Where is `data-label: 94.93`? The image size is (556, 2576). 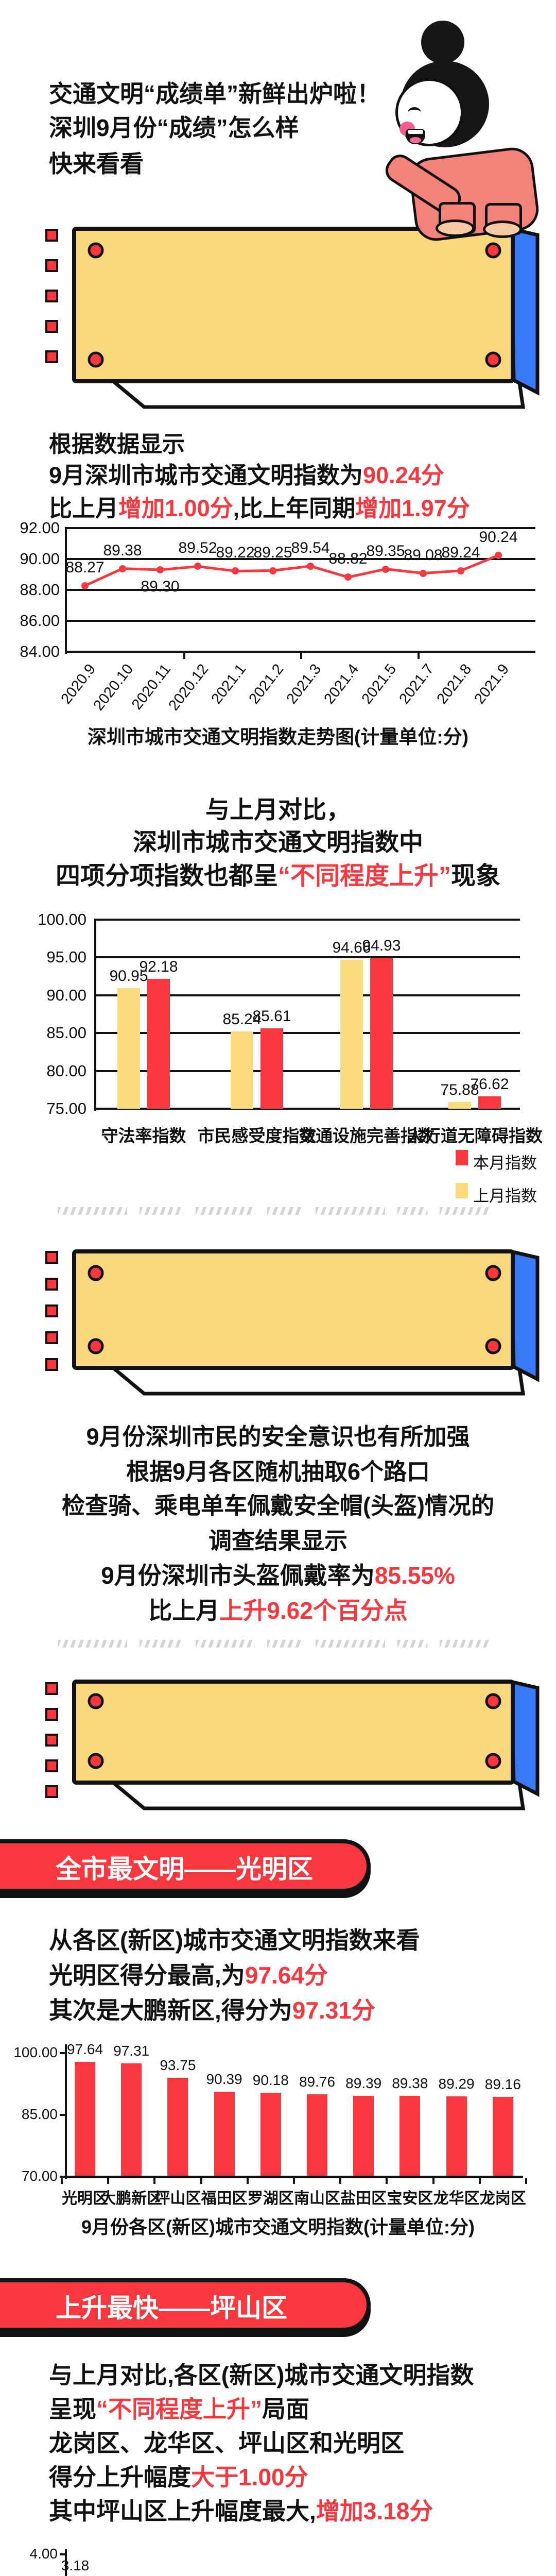
data-label: 94.93 is located at coordinates (381, 946).